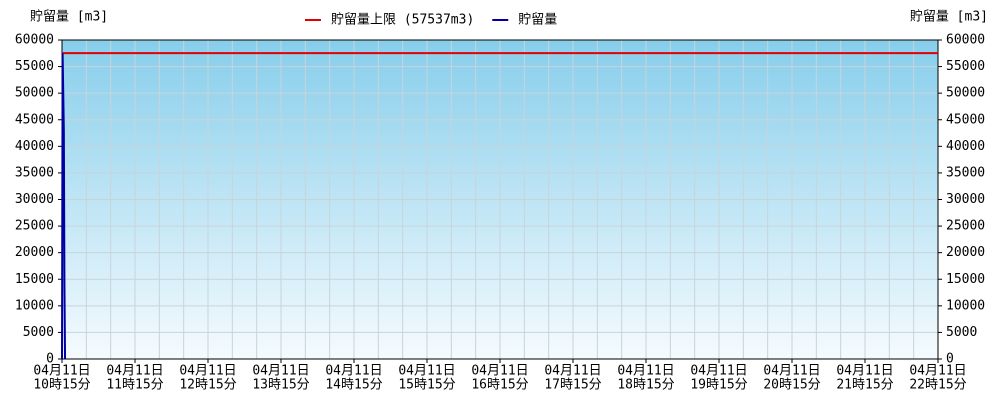 The width and height of the screenshot is (1000, 400). I want to click on legend-label: 貯留量上限 (57537m3), so click(402, 20).